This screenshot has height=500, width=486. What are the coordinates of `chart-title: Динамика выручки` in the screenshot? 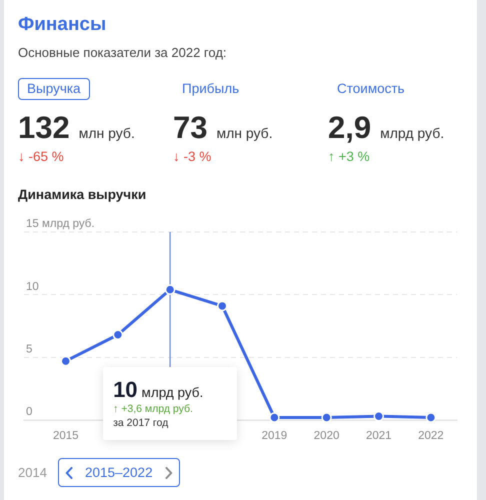 It's located at (82, 195).